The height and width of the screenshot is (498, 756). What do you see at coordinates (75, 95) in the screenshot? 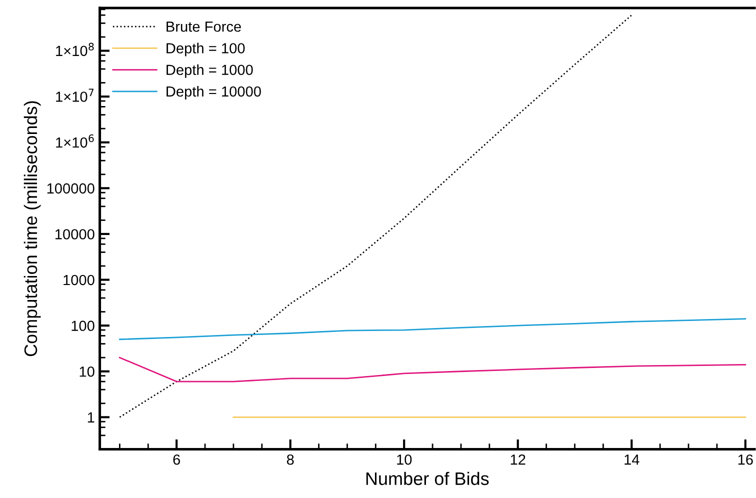
I see `y-tick-label: 1×10$^{7}$` at bounding box center [75, 95].